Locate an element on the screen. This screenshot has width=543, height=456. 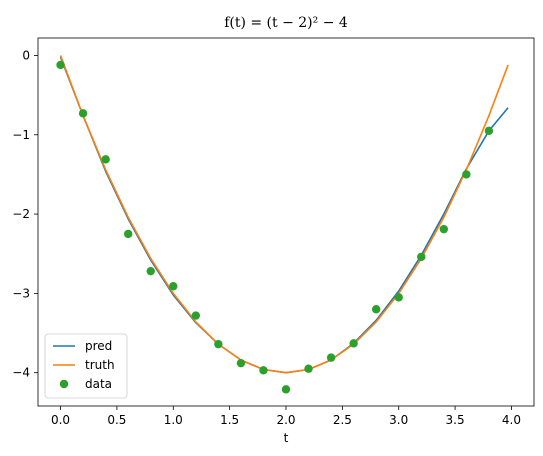
y-tick-label: 0 is located at coordinates (26, 55).